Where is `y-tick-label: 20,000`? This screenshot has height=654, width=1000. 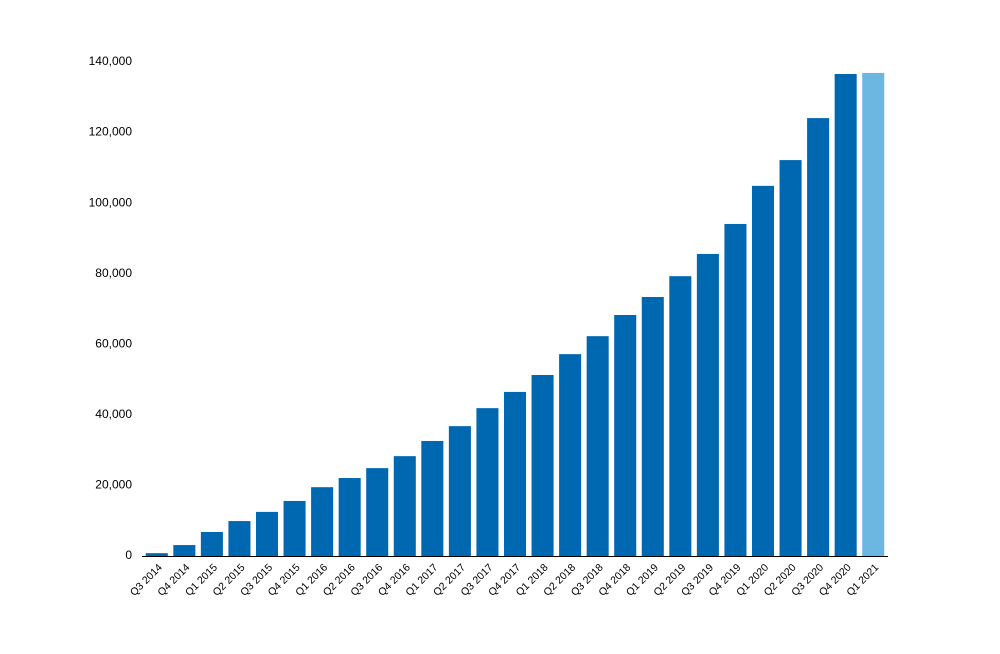
y-tick-label: 20,000 is located at coordinates (113, 485).